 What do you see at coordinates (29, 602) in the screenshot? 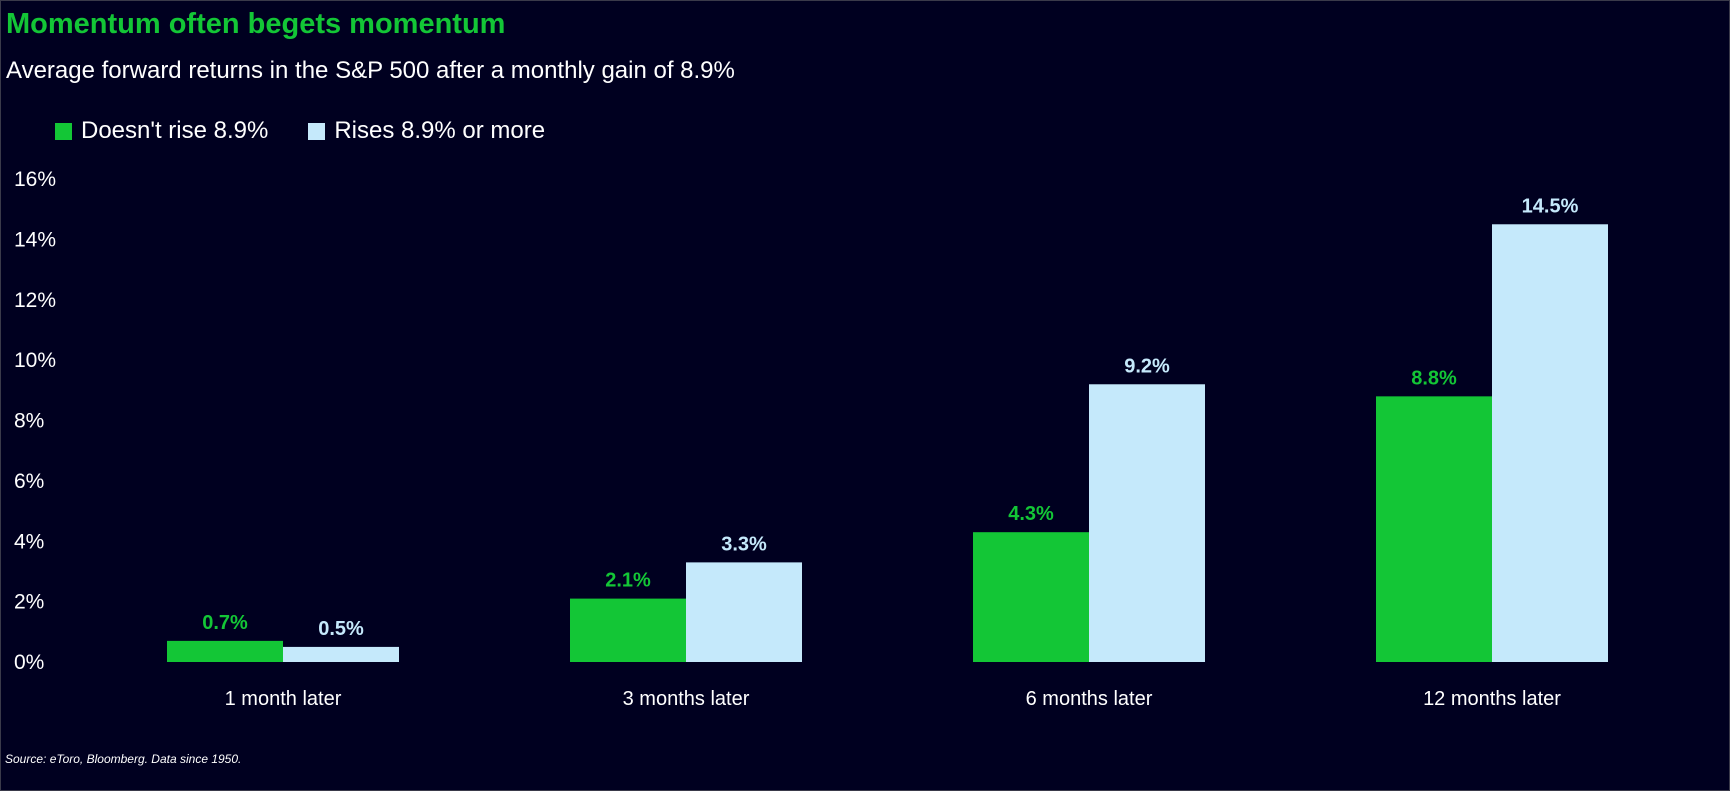
I see `y-tick-label: 2%` at bounding box center [29, 602].